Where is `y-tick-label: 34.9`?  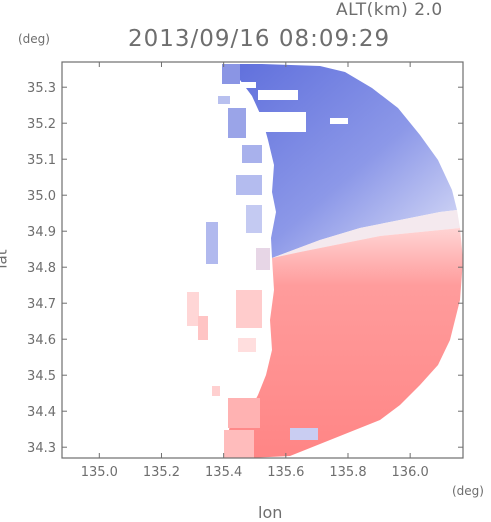 y-tick-label: 34.9 is located at coordinates (41, 232).